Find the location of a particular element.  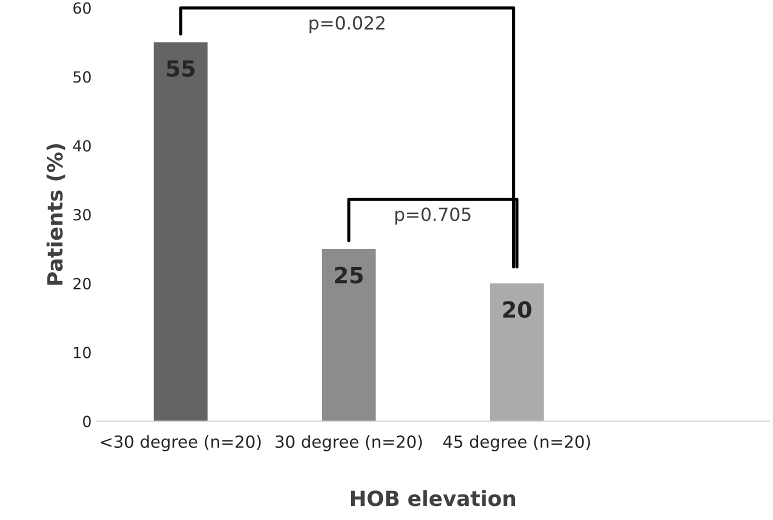

data-label: 20 is located at coordinates (517, 309).